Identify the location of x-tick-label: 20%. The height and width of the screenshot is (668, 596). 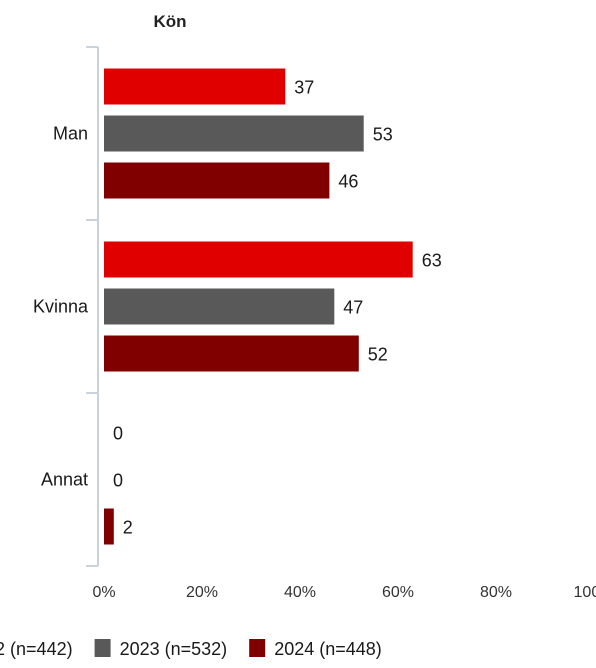
(202, 592).